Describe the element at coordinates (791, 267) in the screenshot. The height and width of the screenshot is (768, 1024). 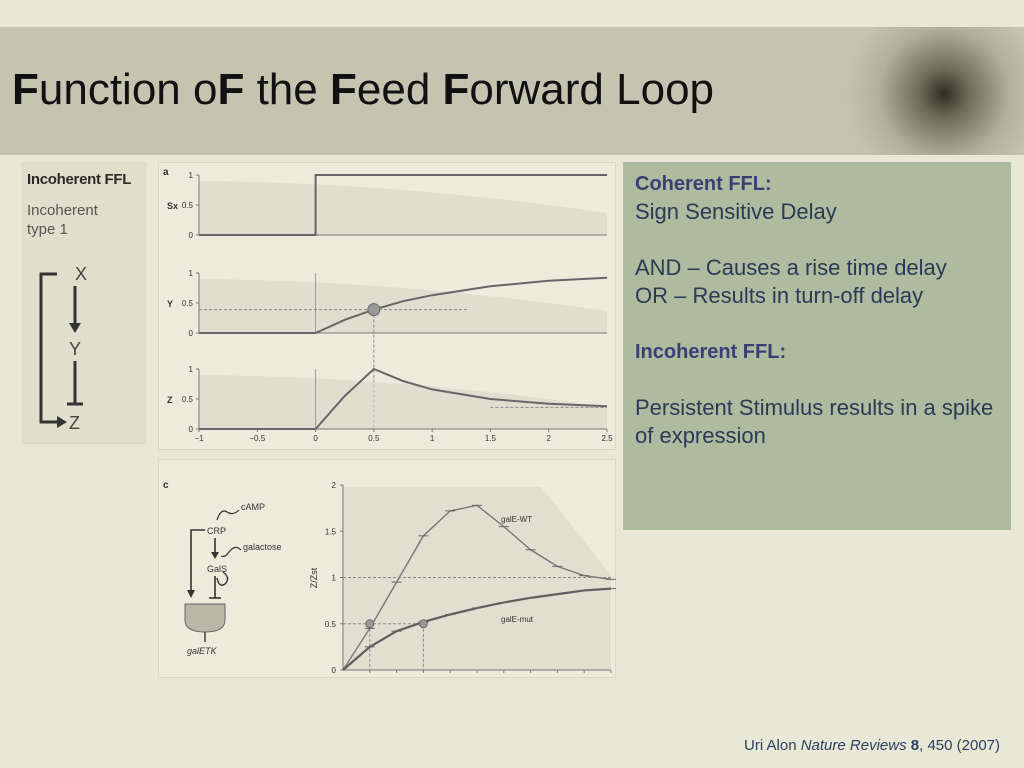
I see `and-line: AND – Causes a rise time delay` at that location.